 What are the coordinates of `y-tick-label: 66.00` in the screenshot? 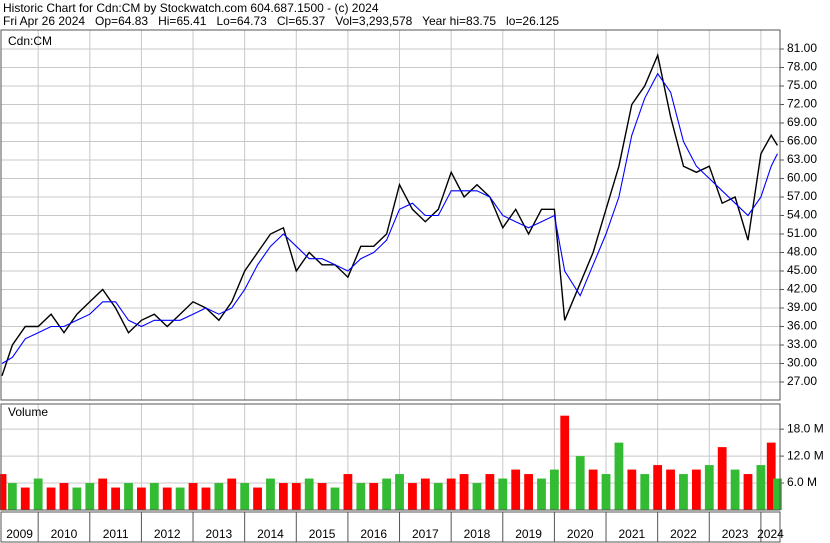 It's located at (802, 141).